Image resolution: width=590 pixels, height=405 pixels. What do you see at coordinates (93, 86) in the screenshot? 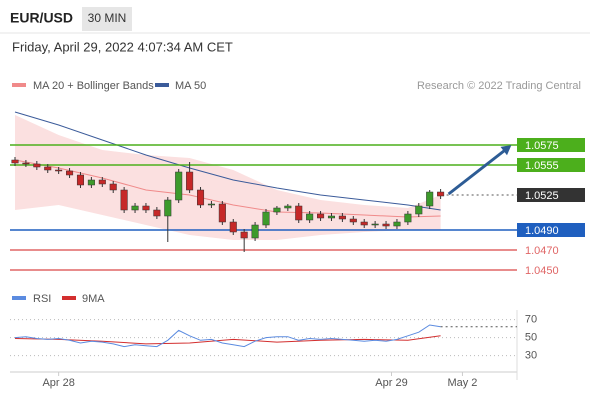
I see `legend-label: MA 20 + Bollinger Bands` at bounding box center [93, 86].